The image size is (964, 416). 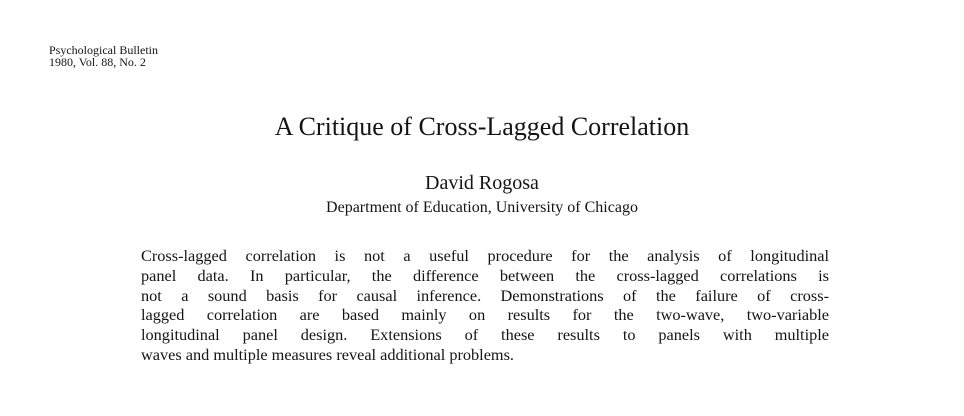 I want to click on paper-title: A Critique of Cross-Lagged Correlation, so click(x=482, y=126).